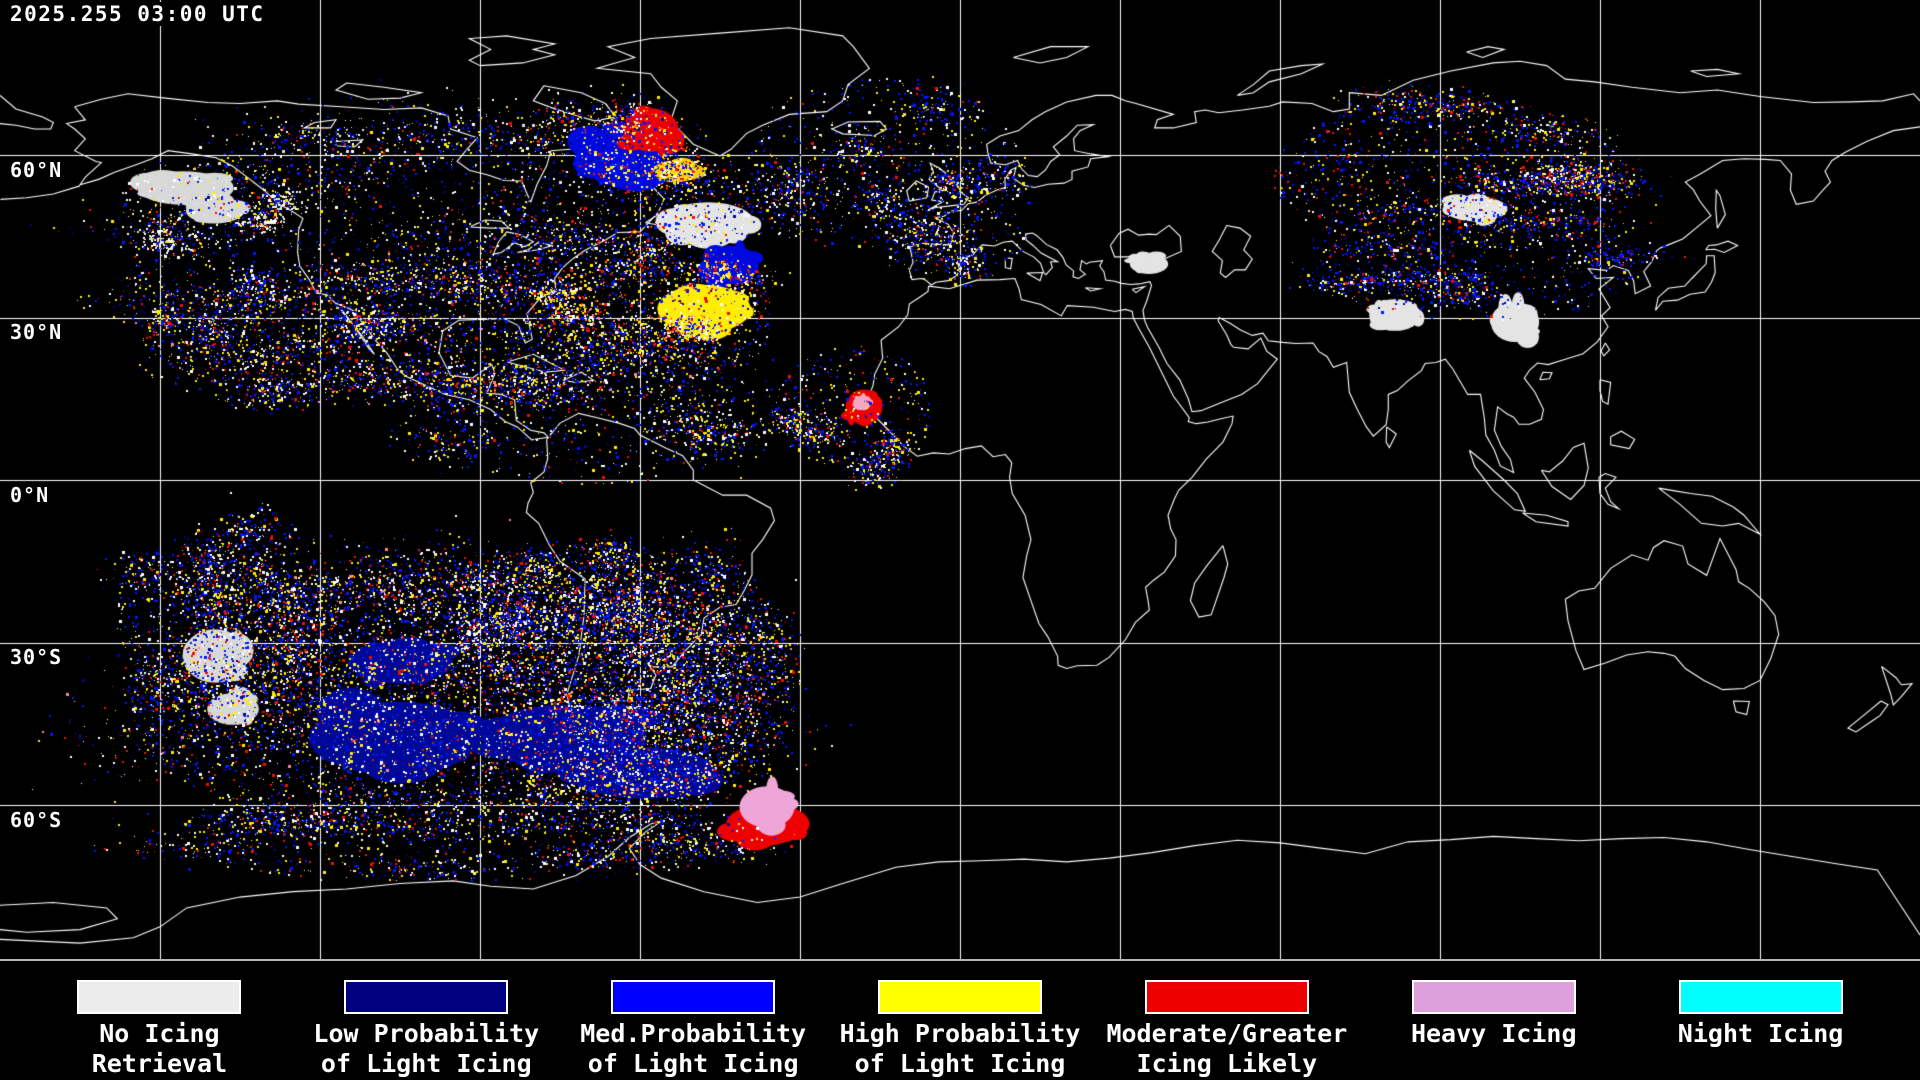 The width and height of the screenshot is (1920, 1080). Describe the element at coordinates (960, 960) in the screenshot. I see `map-legend-divider` at that location.